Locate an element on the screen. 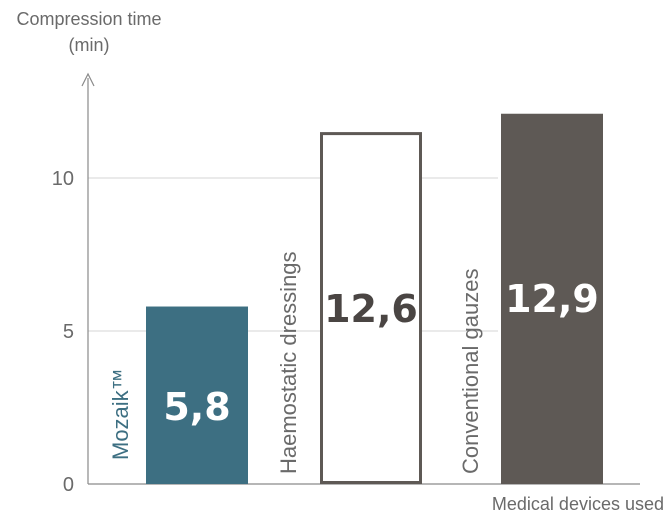 The width and height of the screenshot is (668, 522). category-label: Conventional gauzes is located at coordinates (470, 371).